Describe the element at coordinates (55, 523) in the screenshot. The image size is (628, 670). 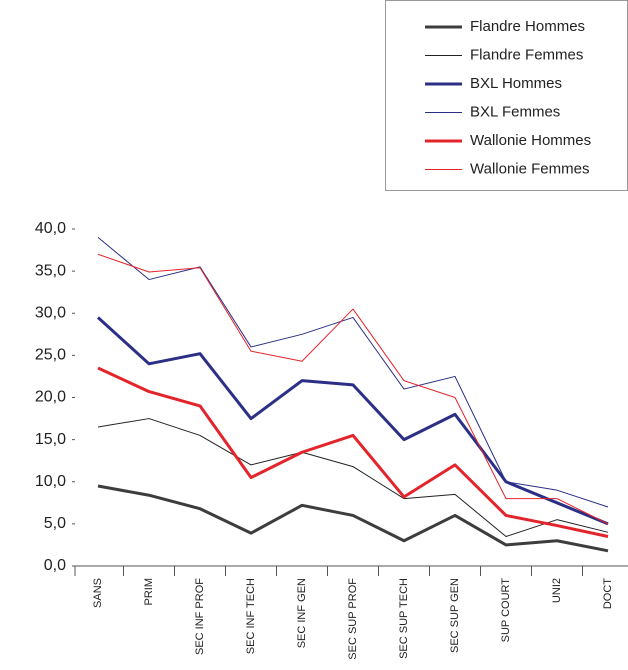
I see `y-tick-label: 5,0` at that location.